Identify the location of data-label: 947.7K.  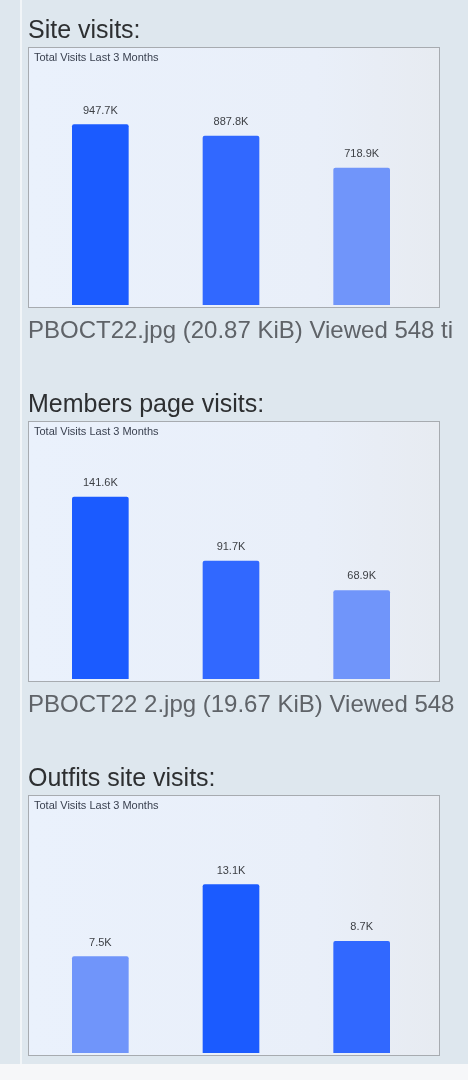
(100, 109).